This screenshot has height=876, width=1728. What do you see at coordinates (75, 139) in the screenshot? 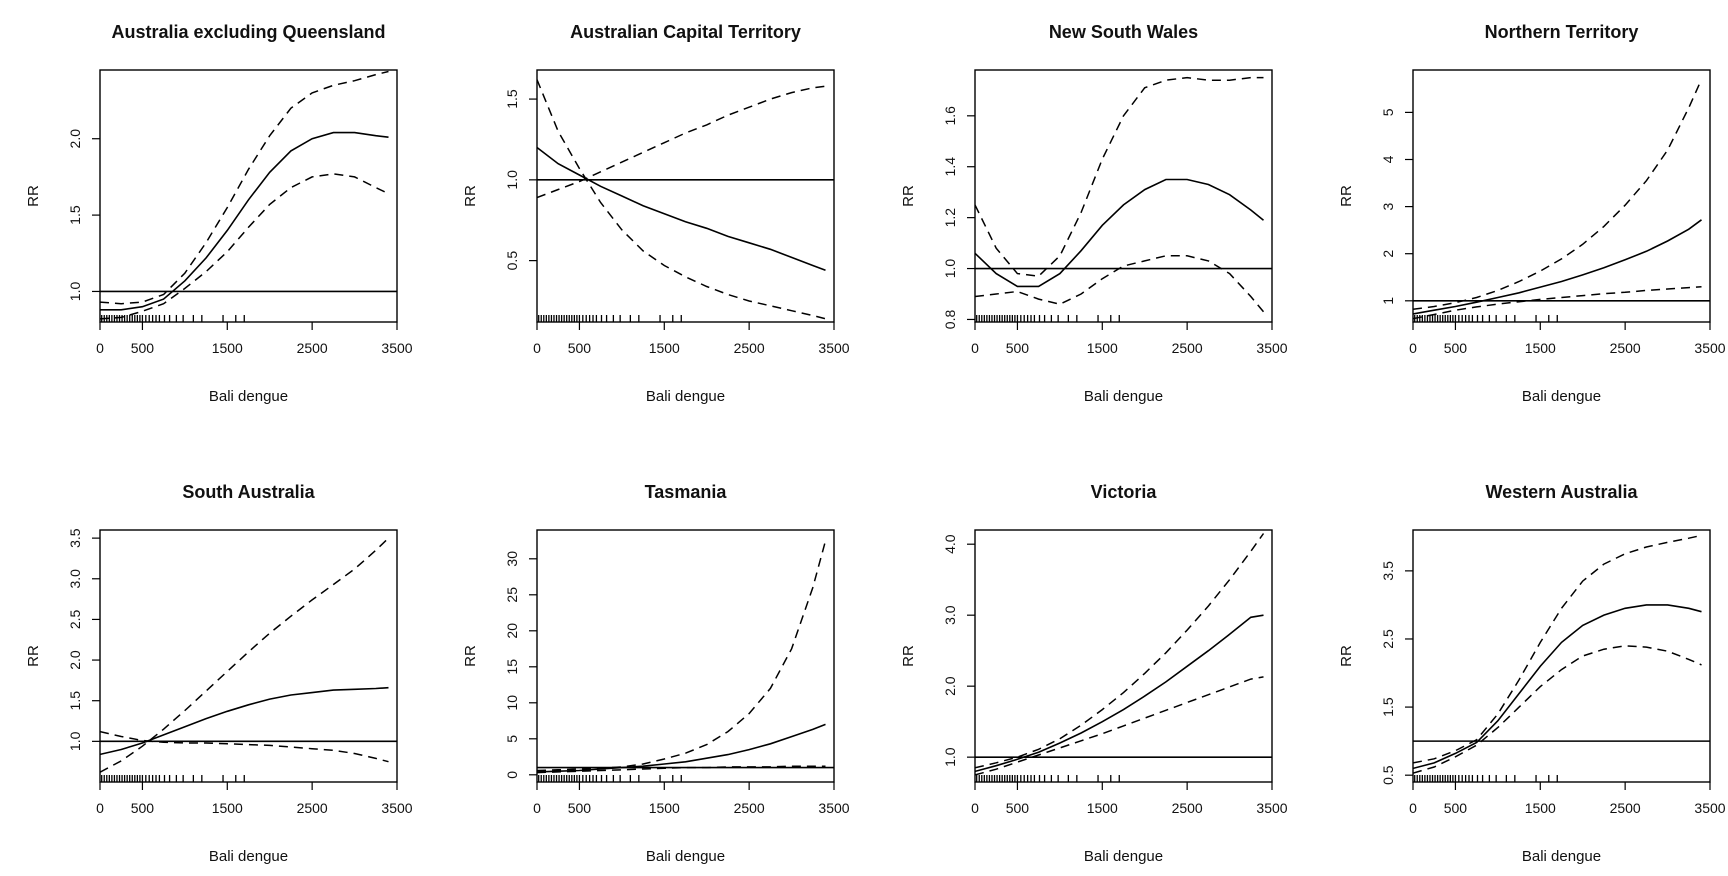
I see `y-tick-label: 2.0` at bounding box center [75, 139].